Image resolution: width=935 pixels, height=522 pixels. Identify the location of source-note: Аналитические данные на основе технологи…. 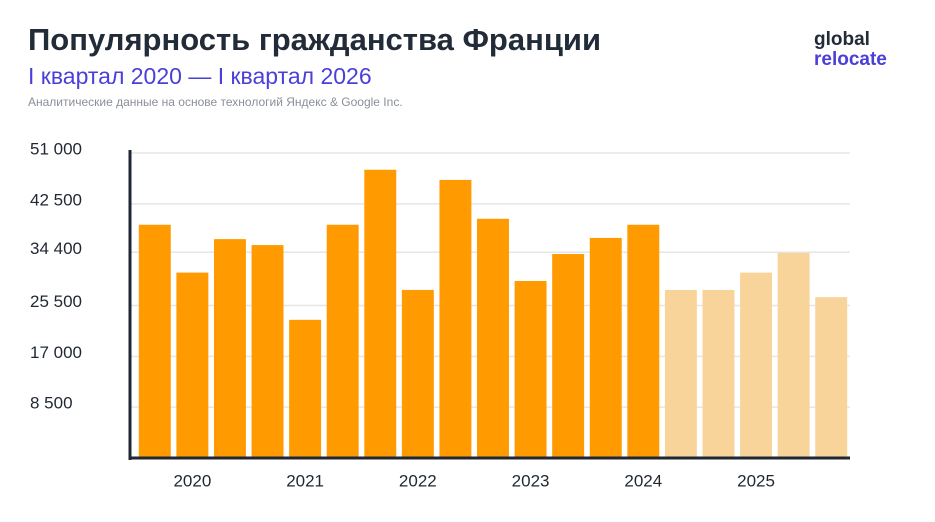
(215, 102).